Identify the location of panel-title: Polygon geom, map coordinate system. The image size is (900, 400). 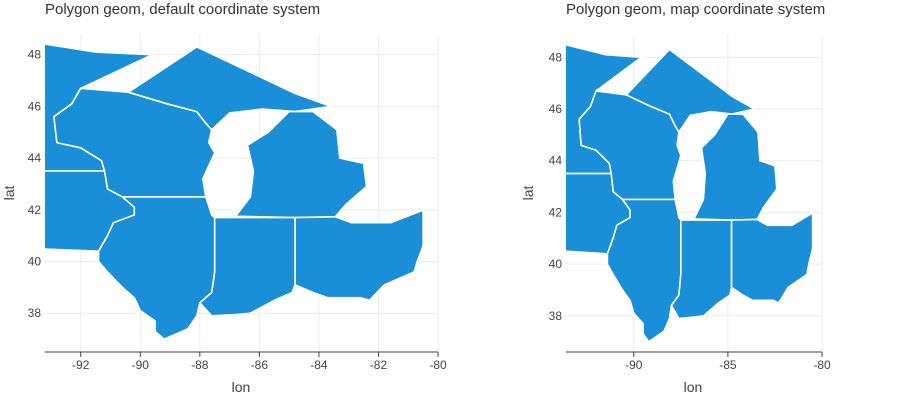
(695, 9).